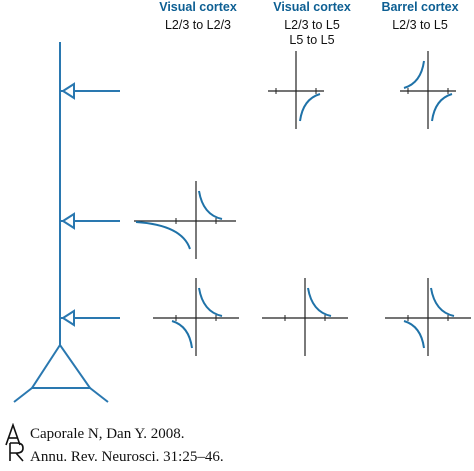 This screenshot has height=471, width=474. I want to click on citation-line-1: Caporale N, Dan Y. 2008., so click(107, 434).